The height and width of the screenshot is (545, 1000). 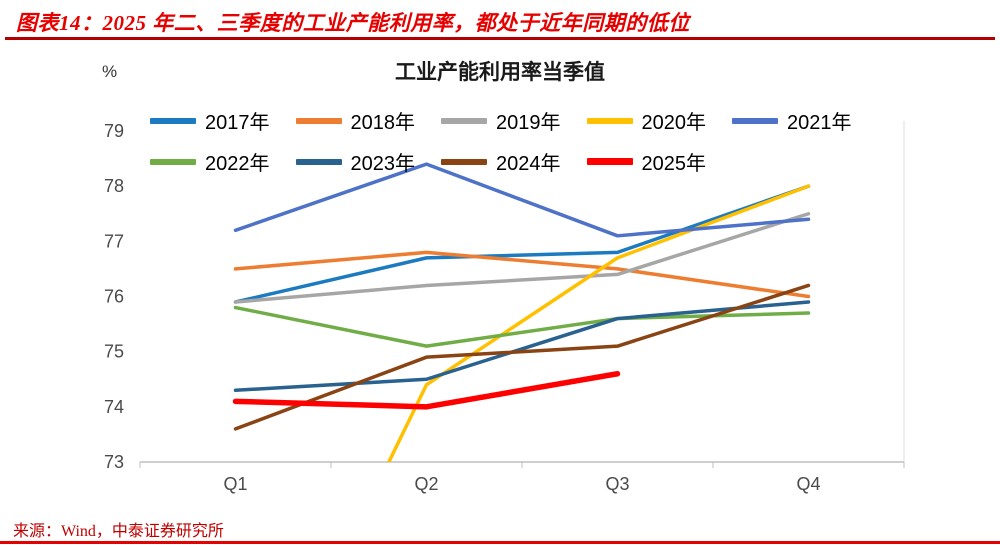 What do you see at coordinates (114, 407) in the screenshot?
I see `y-tick-label: 74` at bounding box center [114, 407].